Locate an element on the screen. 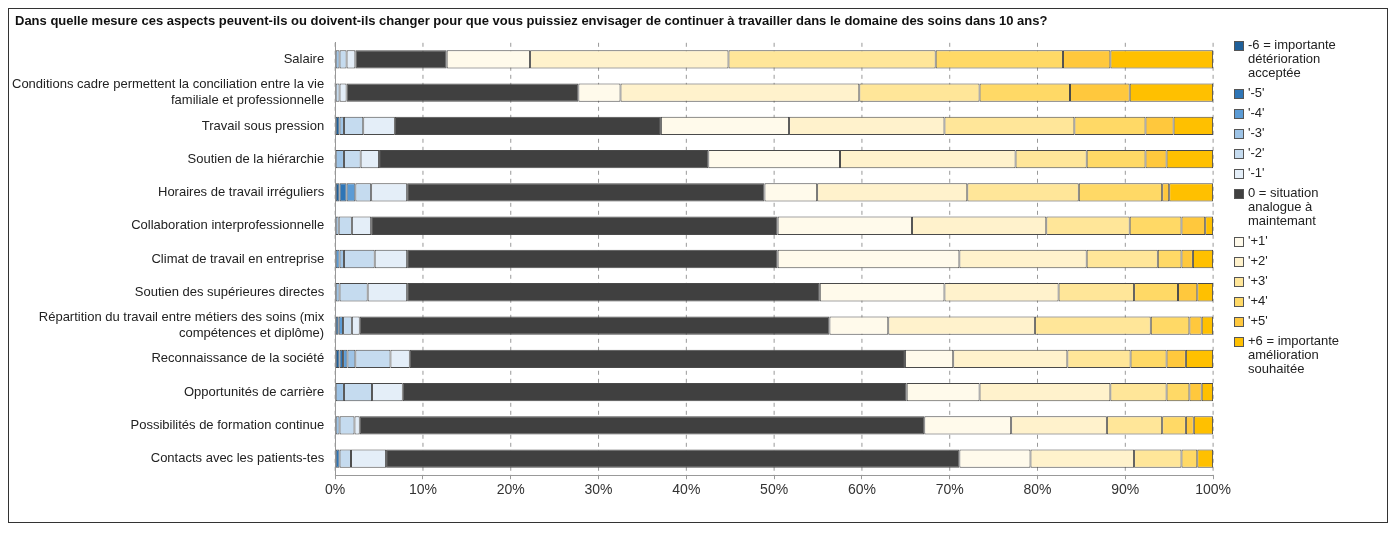  legend-label: -6 = importante détérioration acceptée is located at coordinates (1292, 58).